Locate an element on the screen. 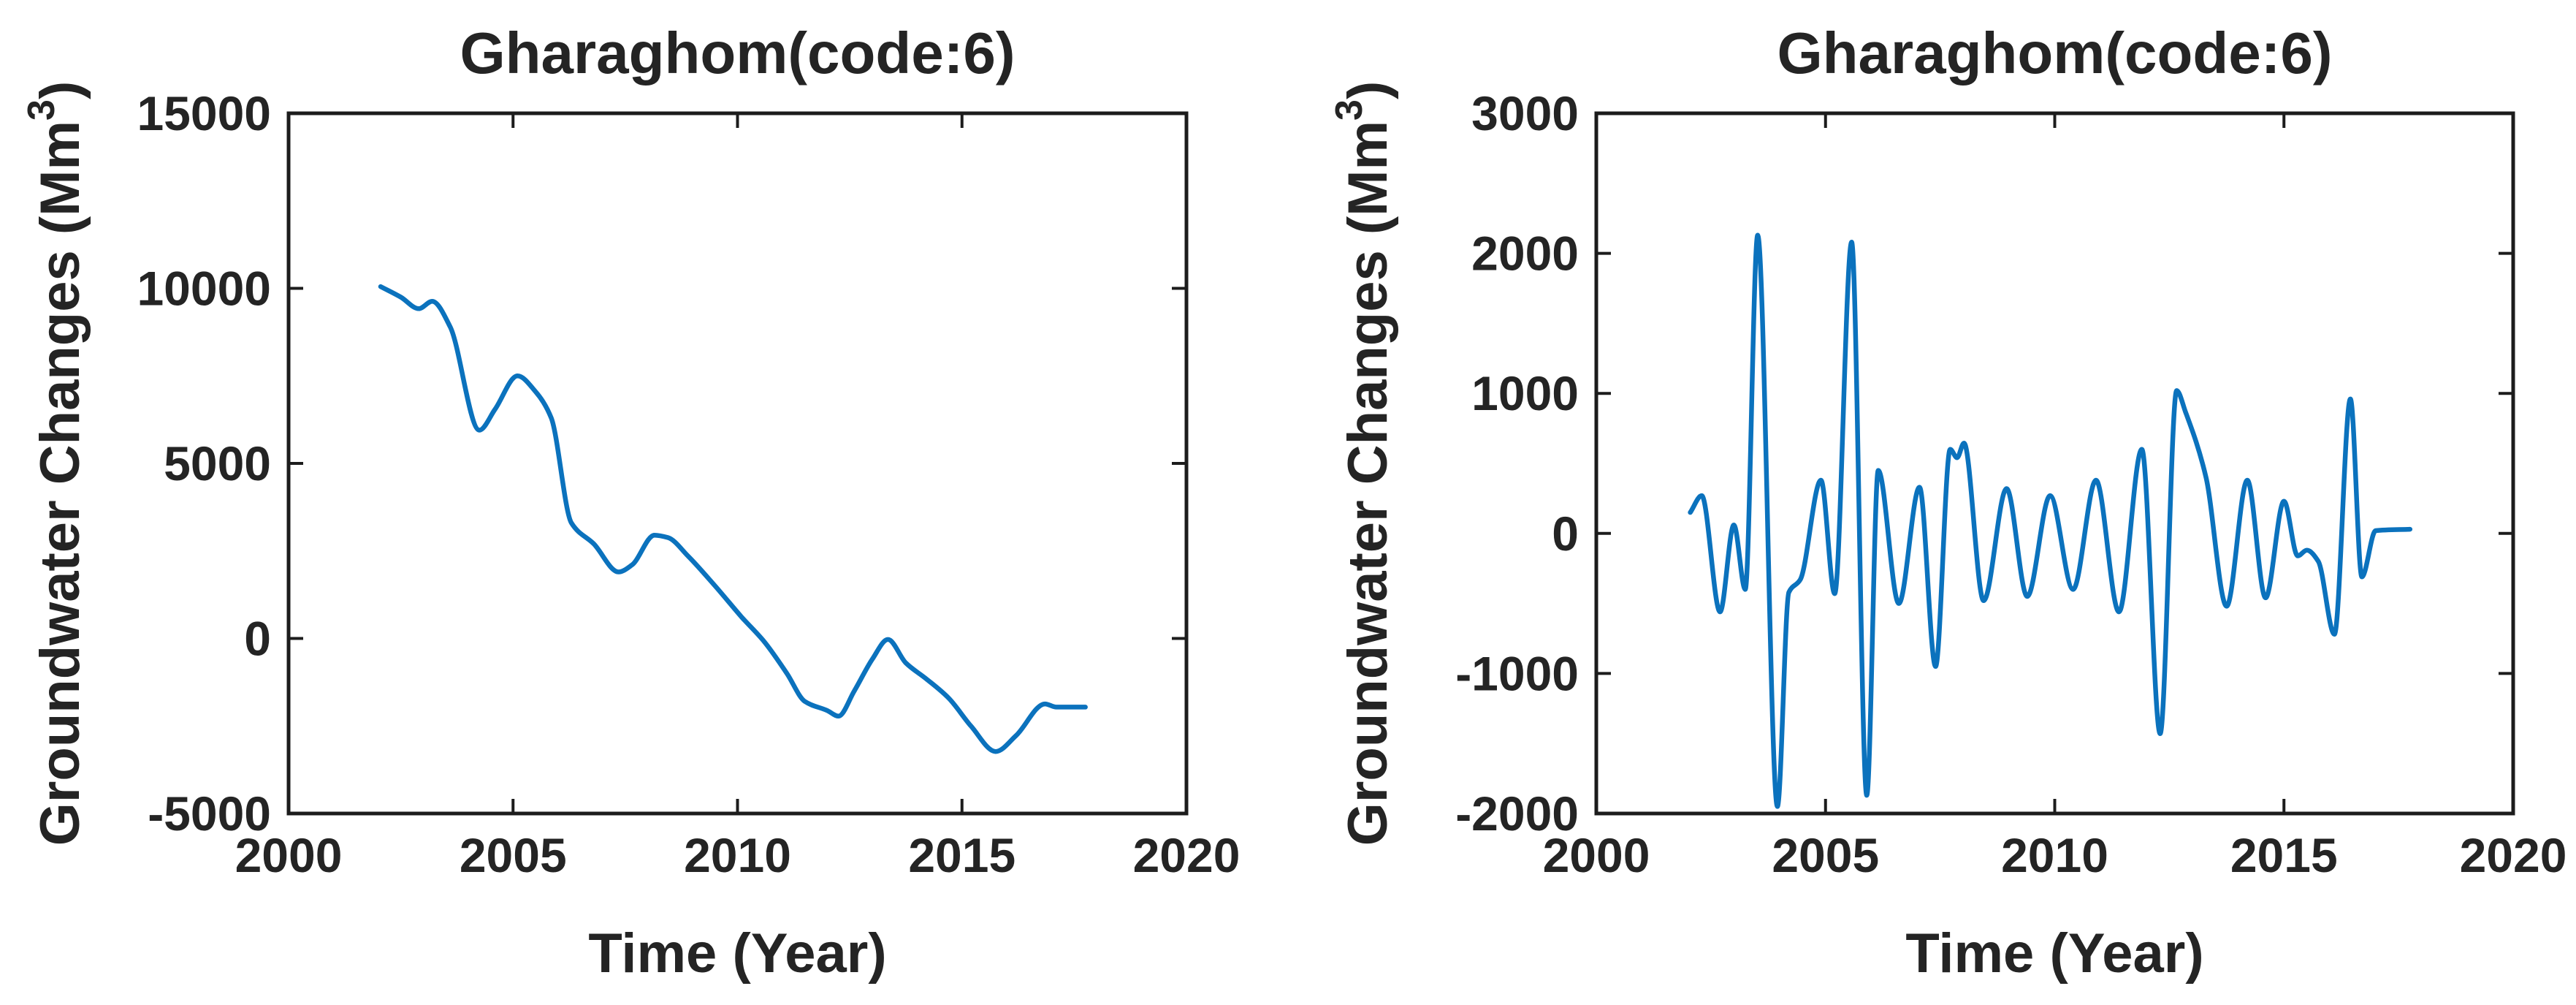 Image resolution: width=2576 pixels, height=1005 pixels. y-tick-label: 3000 is located at coordinates (1525, 113).